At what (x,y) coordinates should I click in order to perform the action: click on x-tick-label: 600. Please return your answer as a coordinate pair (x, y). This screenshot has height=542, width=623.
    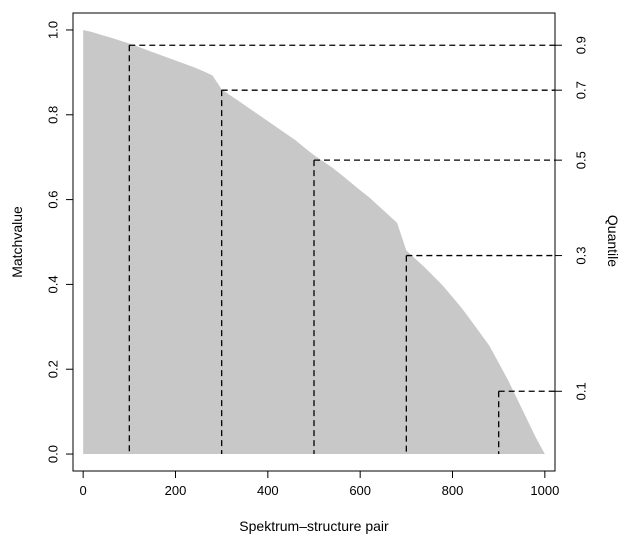
    Looking at the image, I should click on (360, 490).